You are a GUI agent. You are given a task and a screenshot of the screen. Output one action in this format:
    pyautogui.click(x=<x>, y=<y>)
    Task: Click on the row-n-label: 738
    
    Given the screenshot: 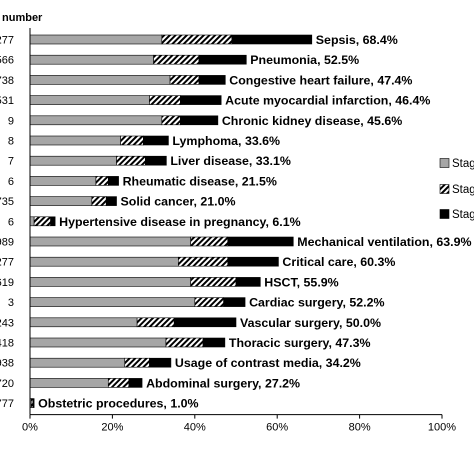 What is the action you would take?
    pyautogui.click(x=7, y=81)
    